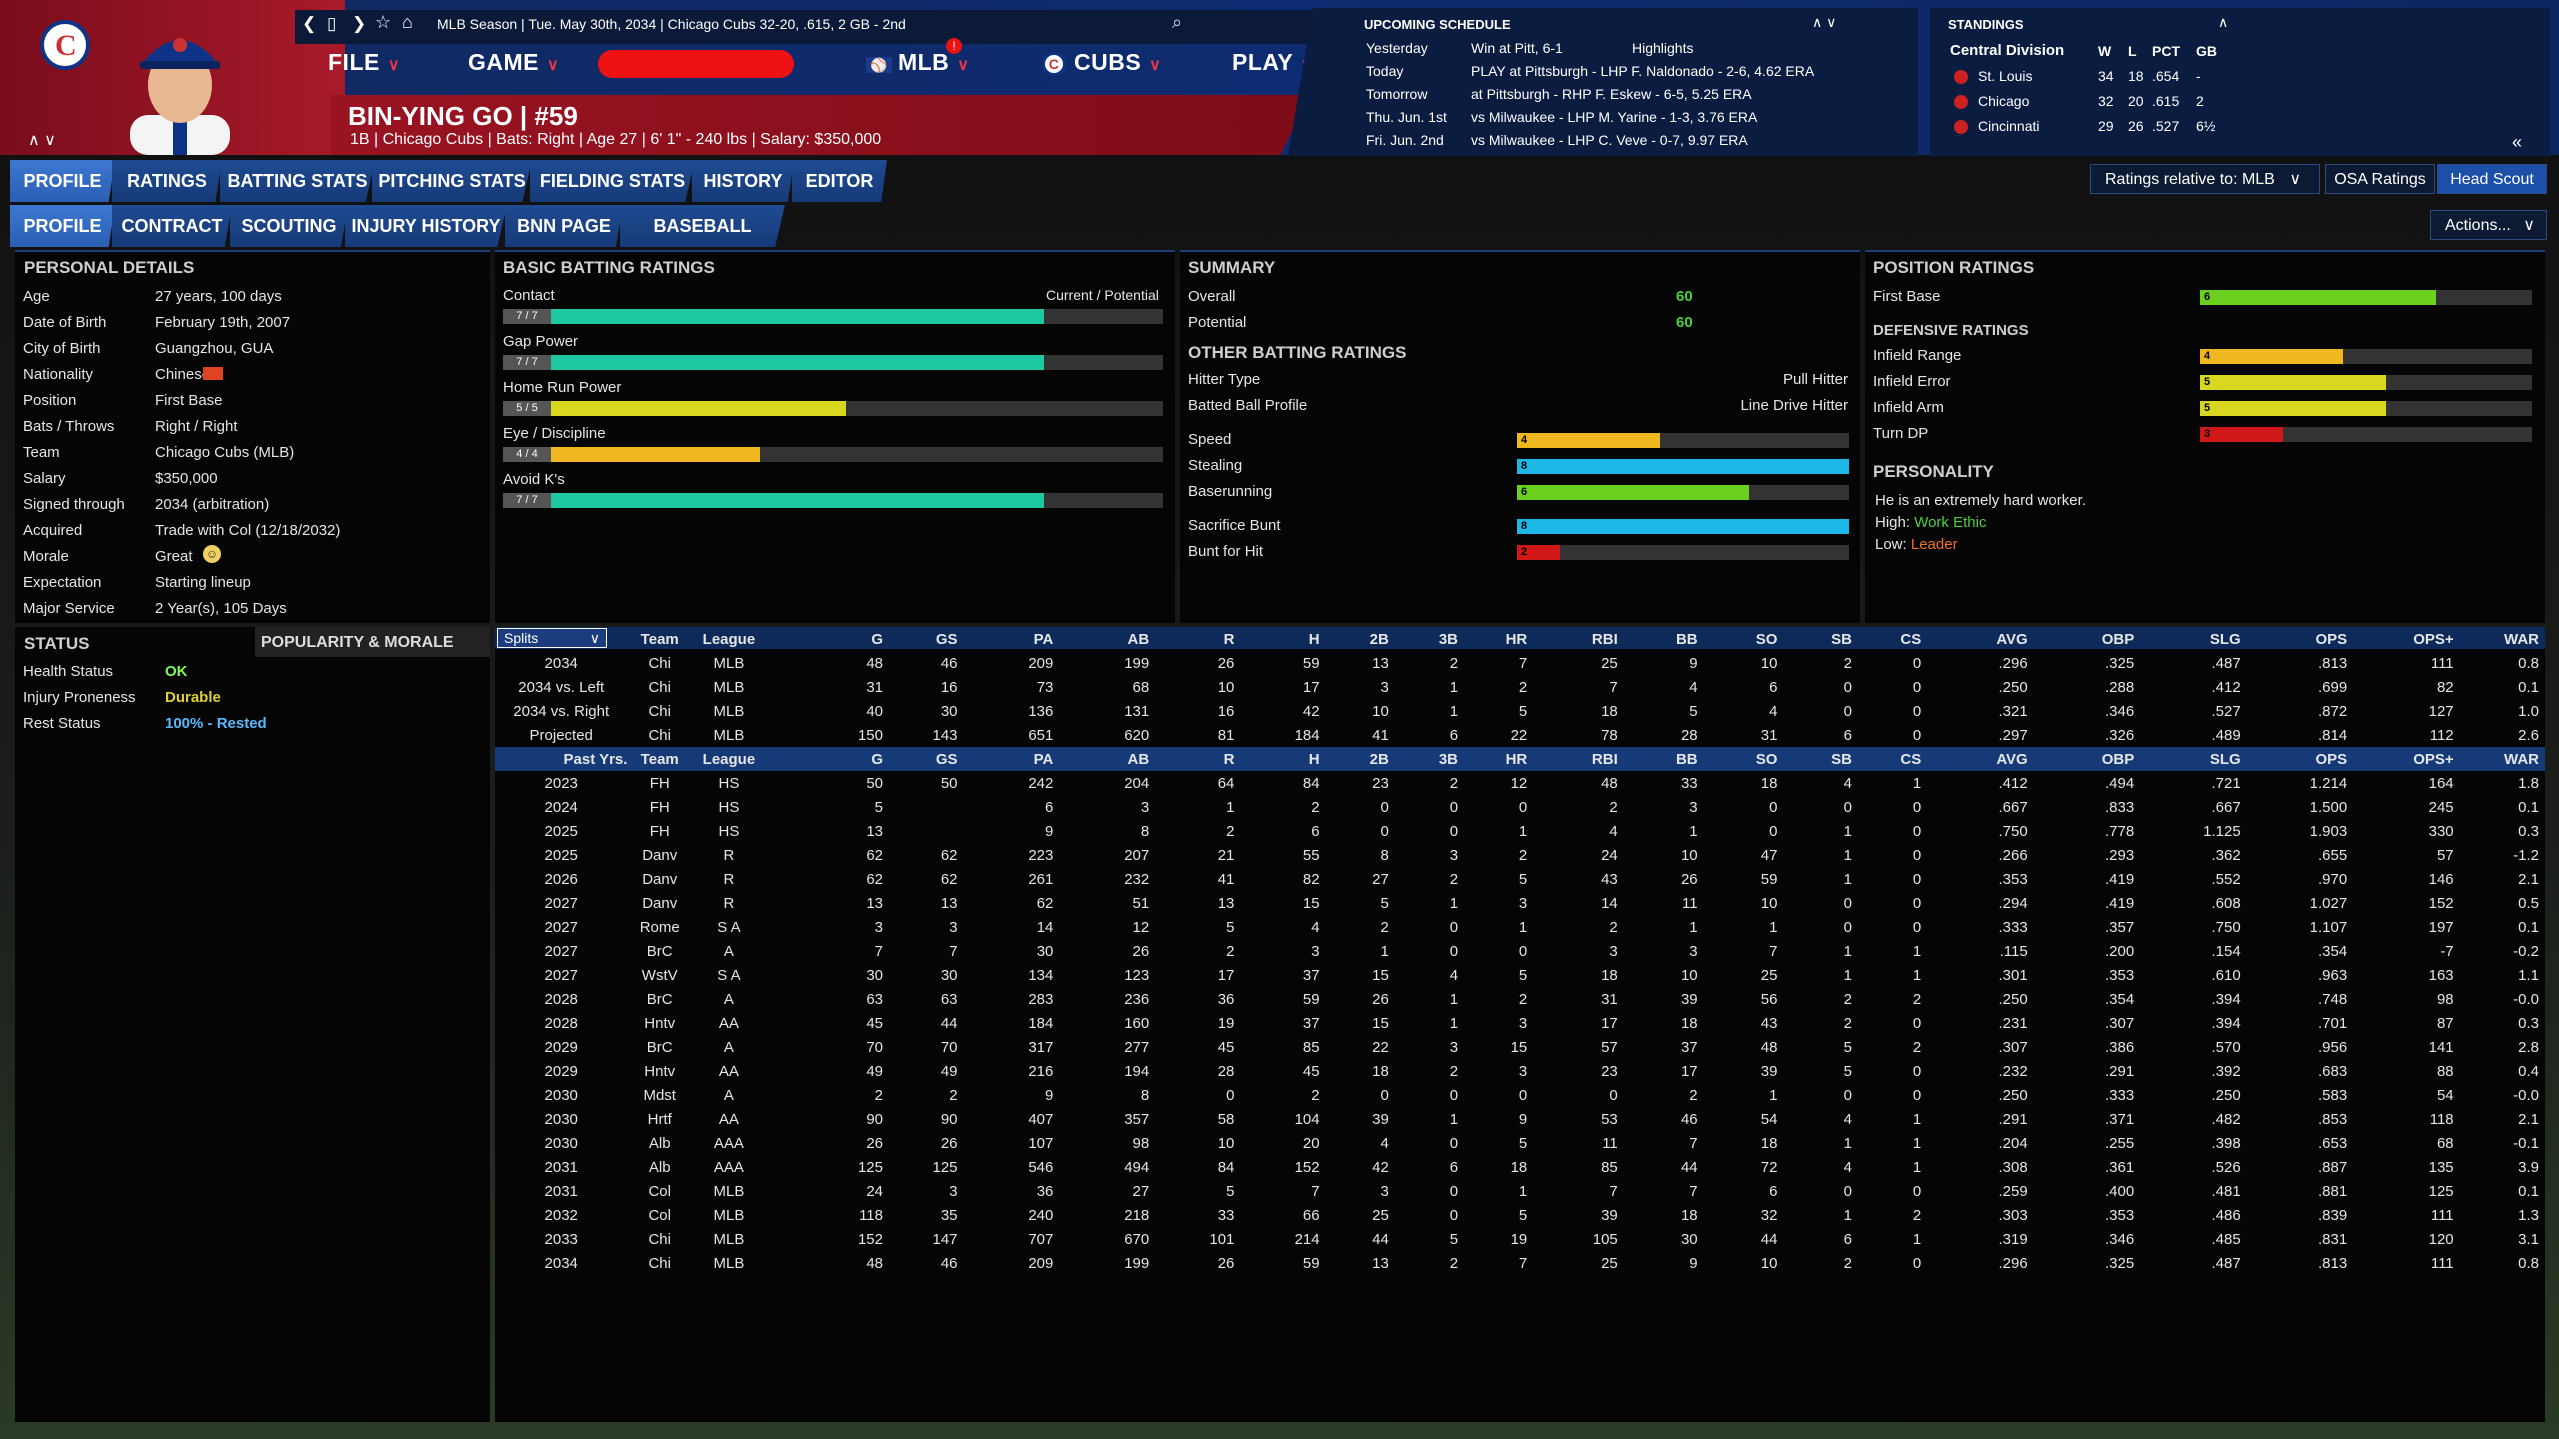  I want to click on tab-editor: EDITOR, so click(839, 181).